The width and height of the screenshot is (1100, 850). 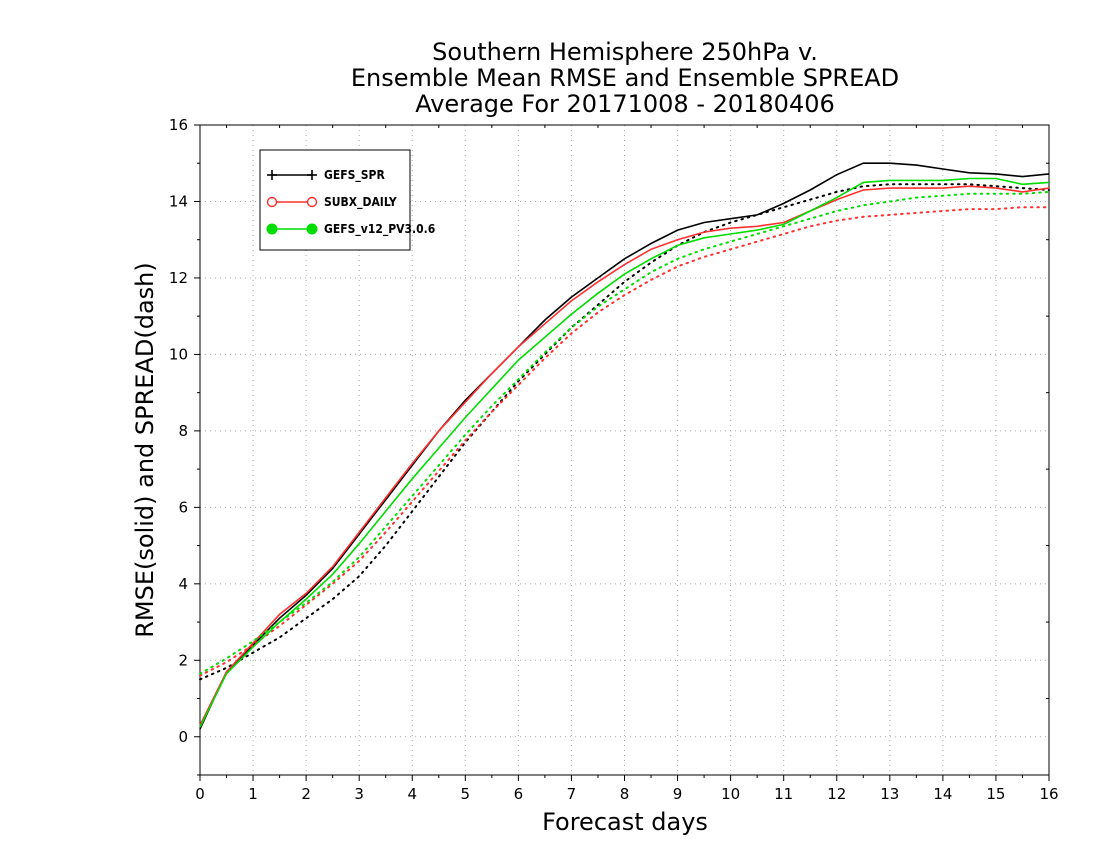 What do you see at coordinates (836, 794) in the screenshot?
I see `x-tick-label: 12` at bounding box center [836, 794].